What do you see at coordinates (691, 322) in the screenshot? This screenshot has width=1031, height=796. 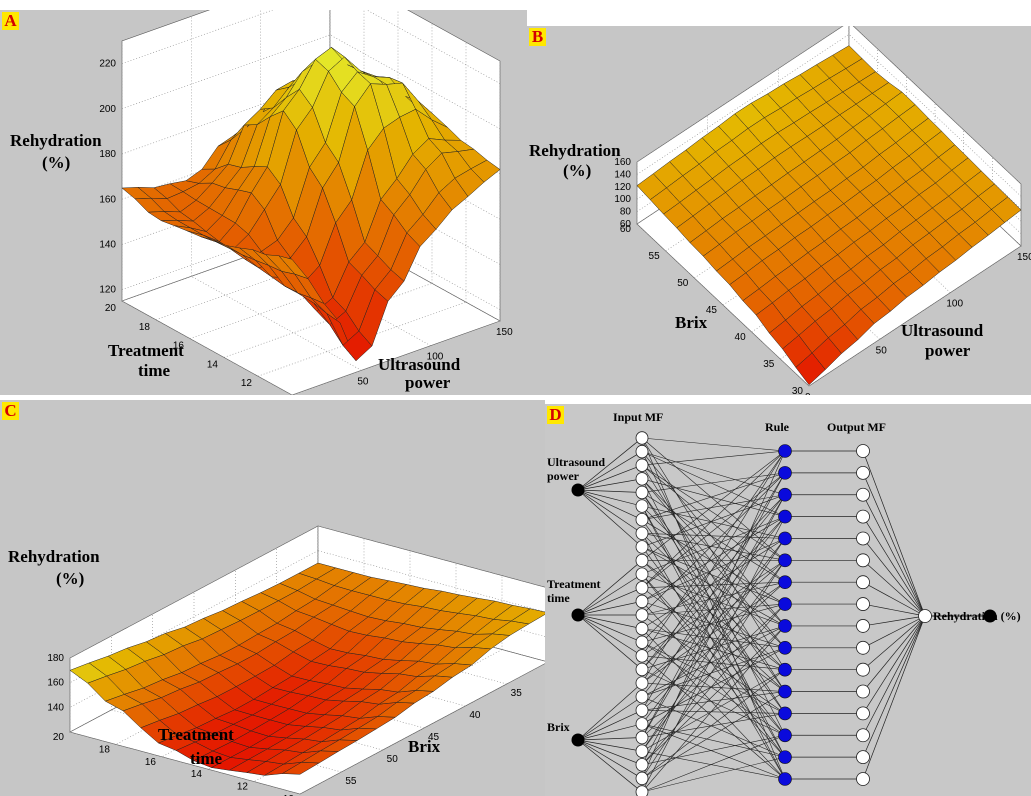 I see `y-axis-label: Brix` at bounding box center [691, 322].